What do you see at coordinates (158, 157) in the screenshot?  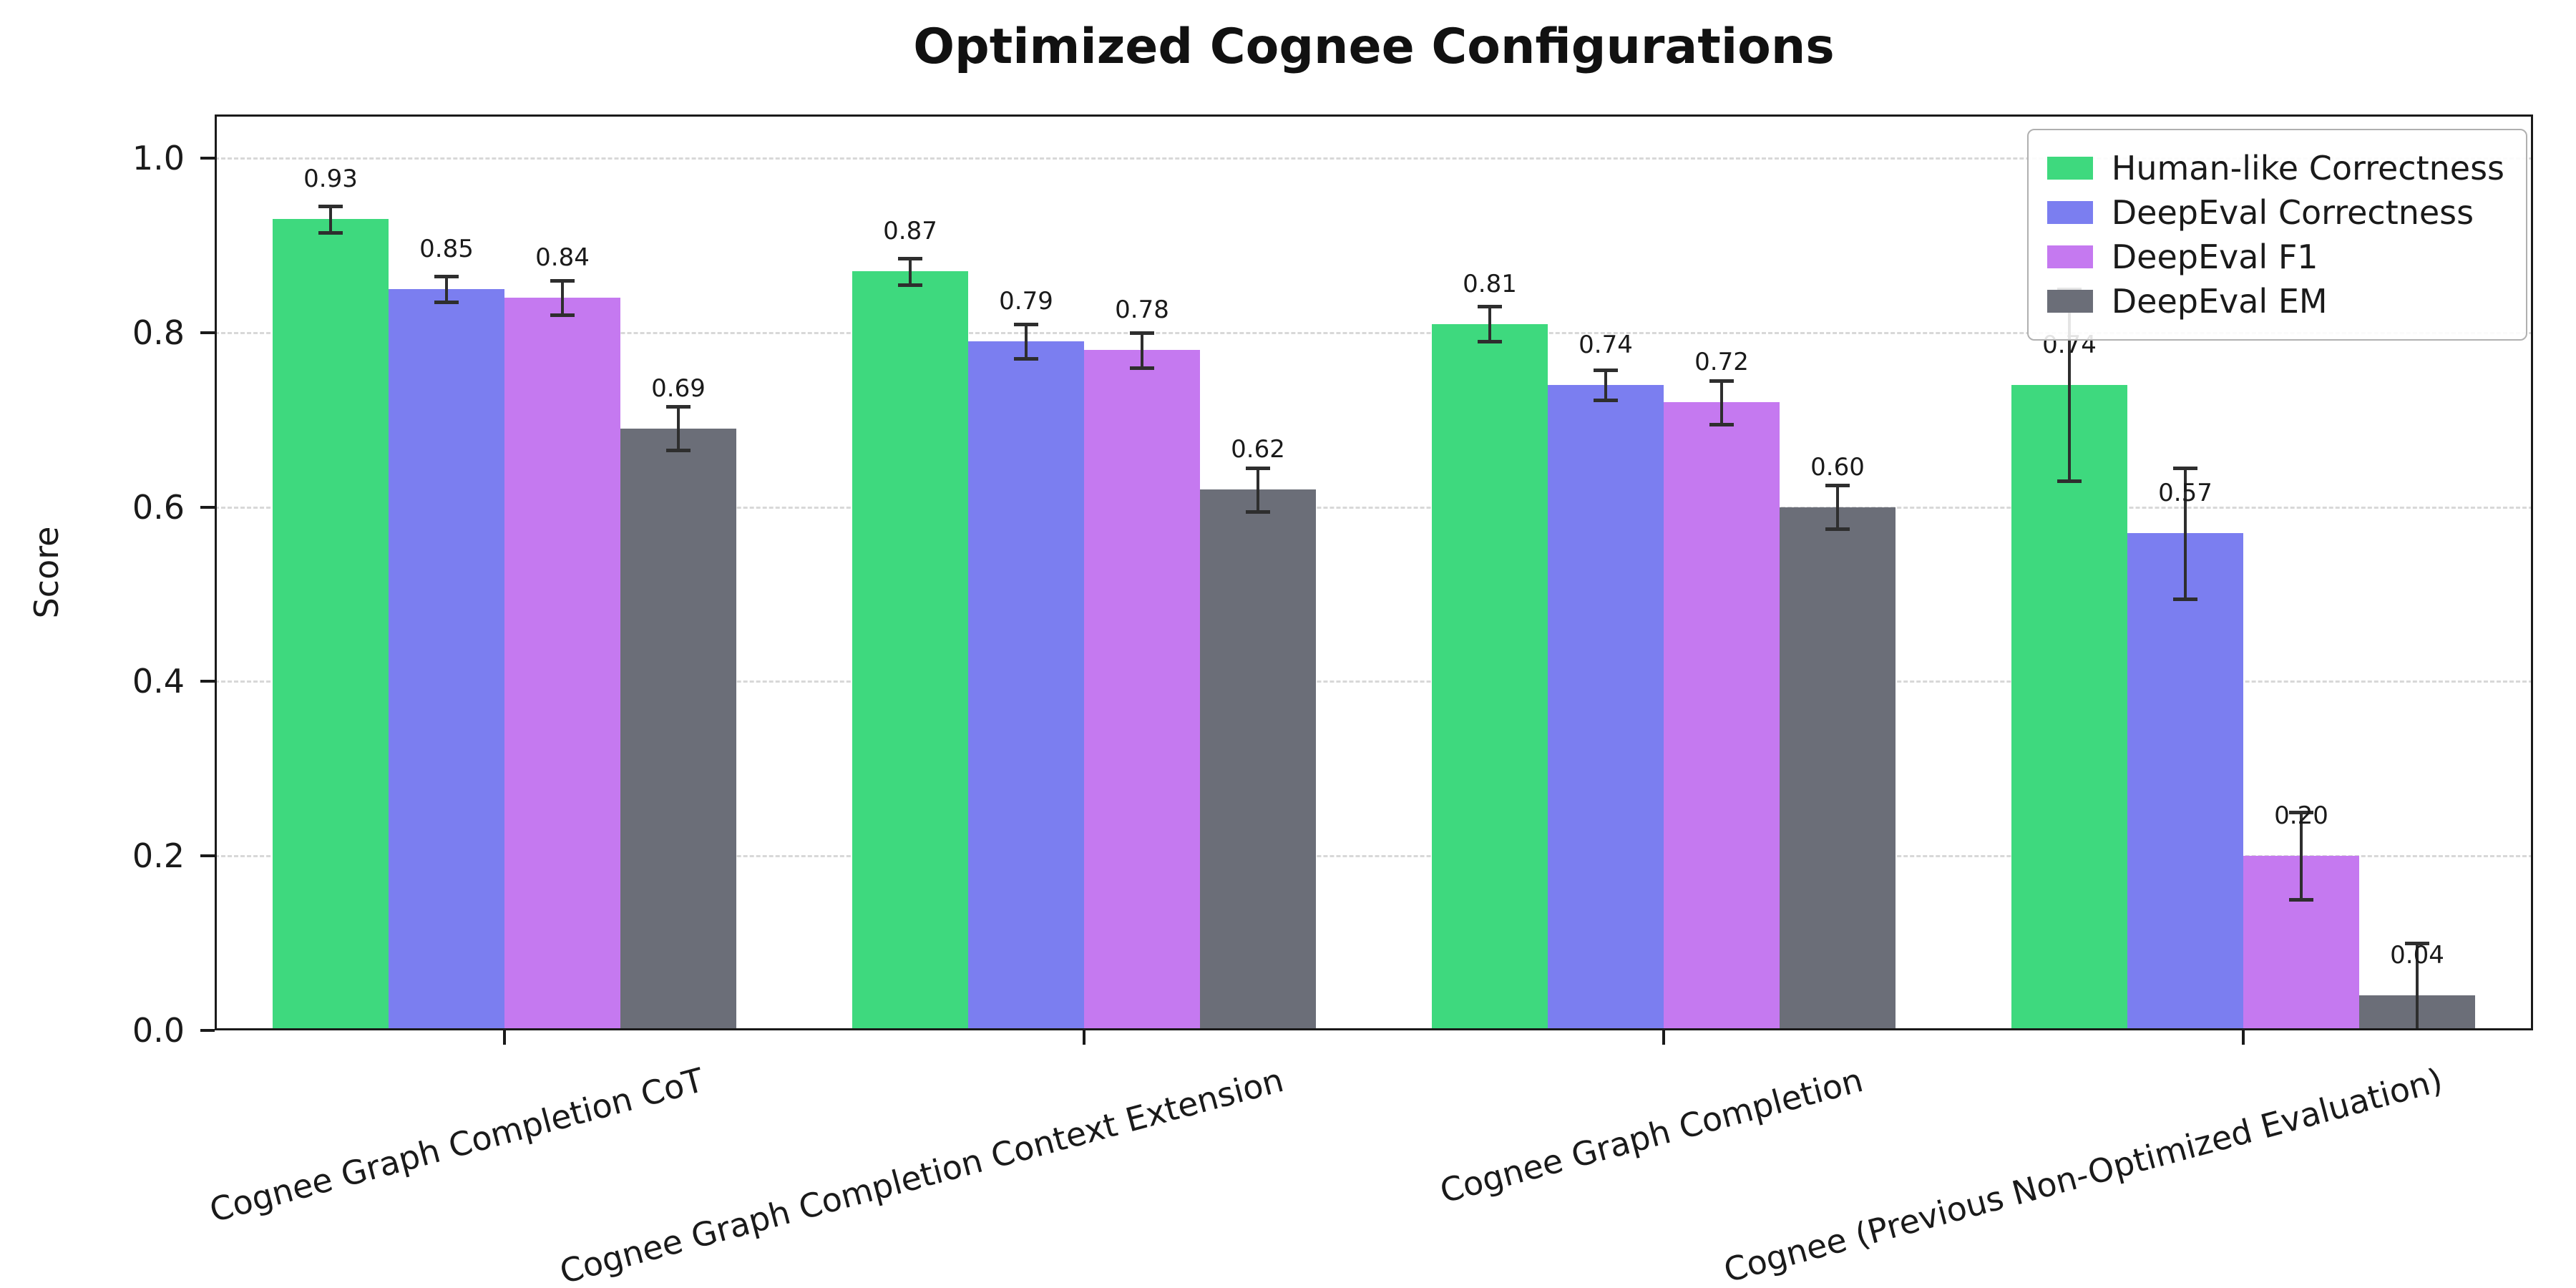 I see `y-tick-label: 1.0` at bounding box center [158, 157].